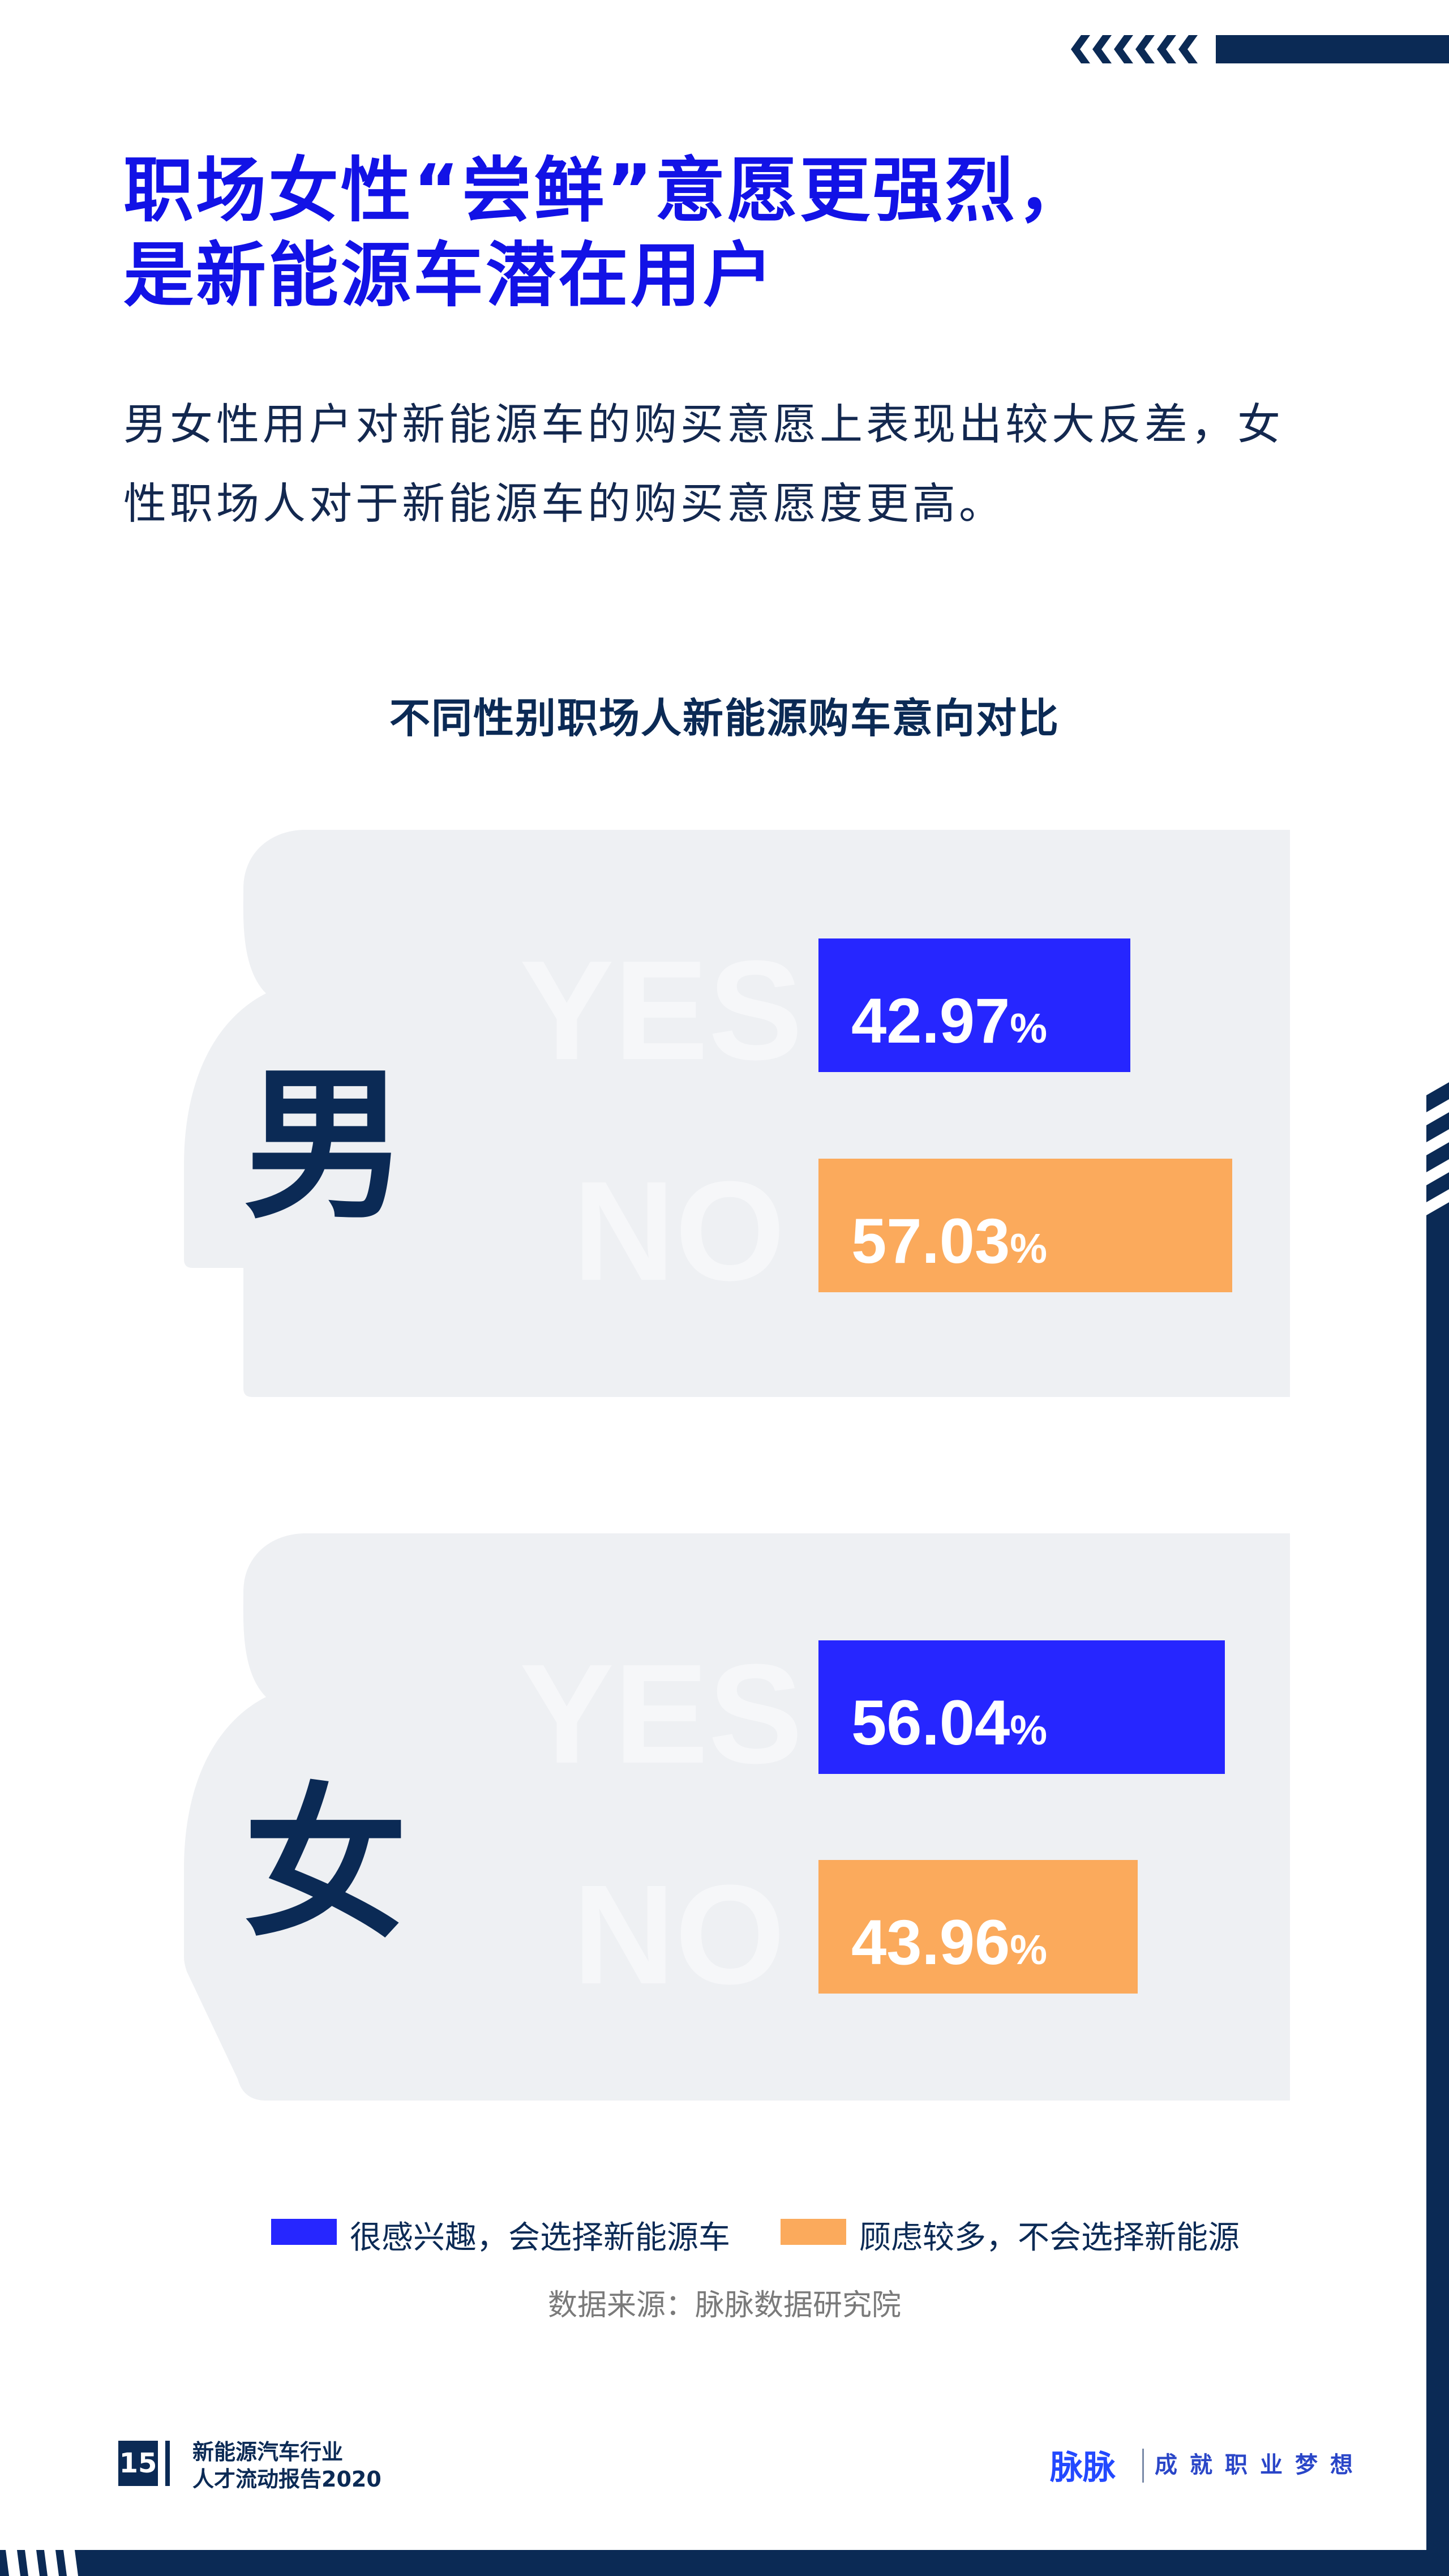 The height and width of the screenshot is (2576, 1449). Describe the element at coordinates (949, 1722) in the screenshot. I see `bar-female-yes-label: 56.04%` at that location.